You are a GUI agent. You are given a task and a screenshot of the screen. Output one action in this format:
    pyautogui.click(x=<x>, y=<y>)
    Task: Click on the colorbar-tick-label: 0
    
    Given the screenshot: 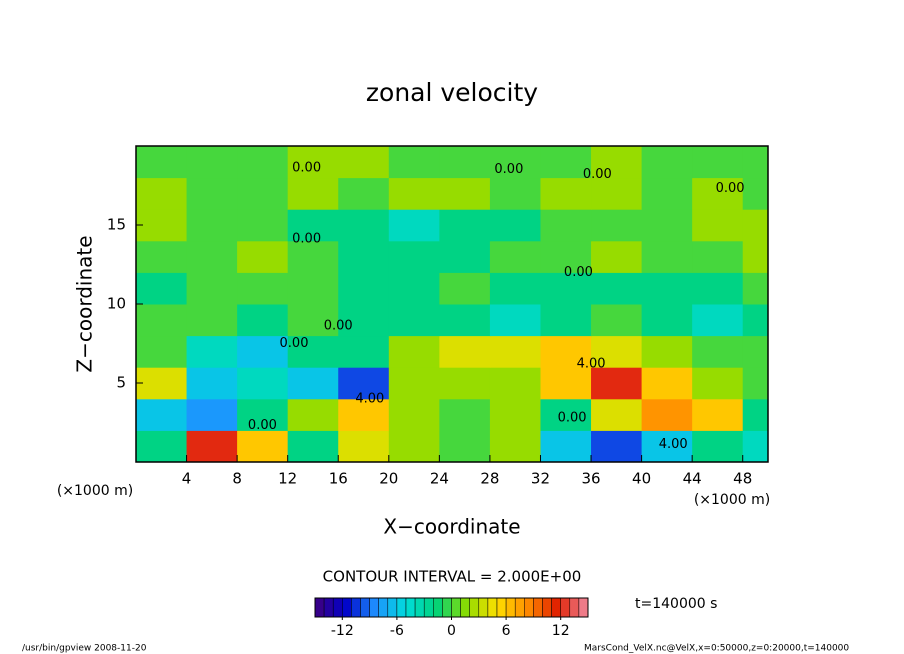 What is the action you would take?
    pyautogui.click(x=451, y=631)
    